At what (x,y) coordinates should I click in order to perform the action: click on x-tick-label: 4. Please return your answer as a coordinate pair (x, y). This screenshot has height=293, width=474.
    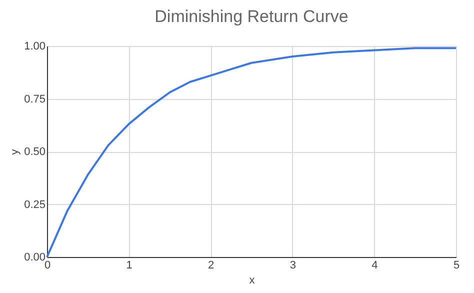
    Looking at the image, I should click on (375, 266).